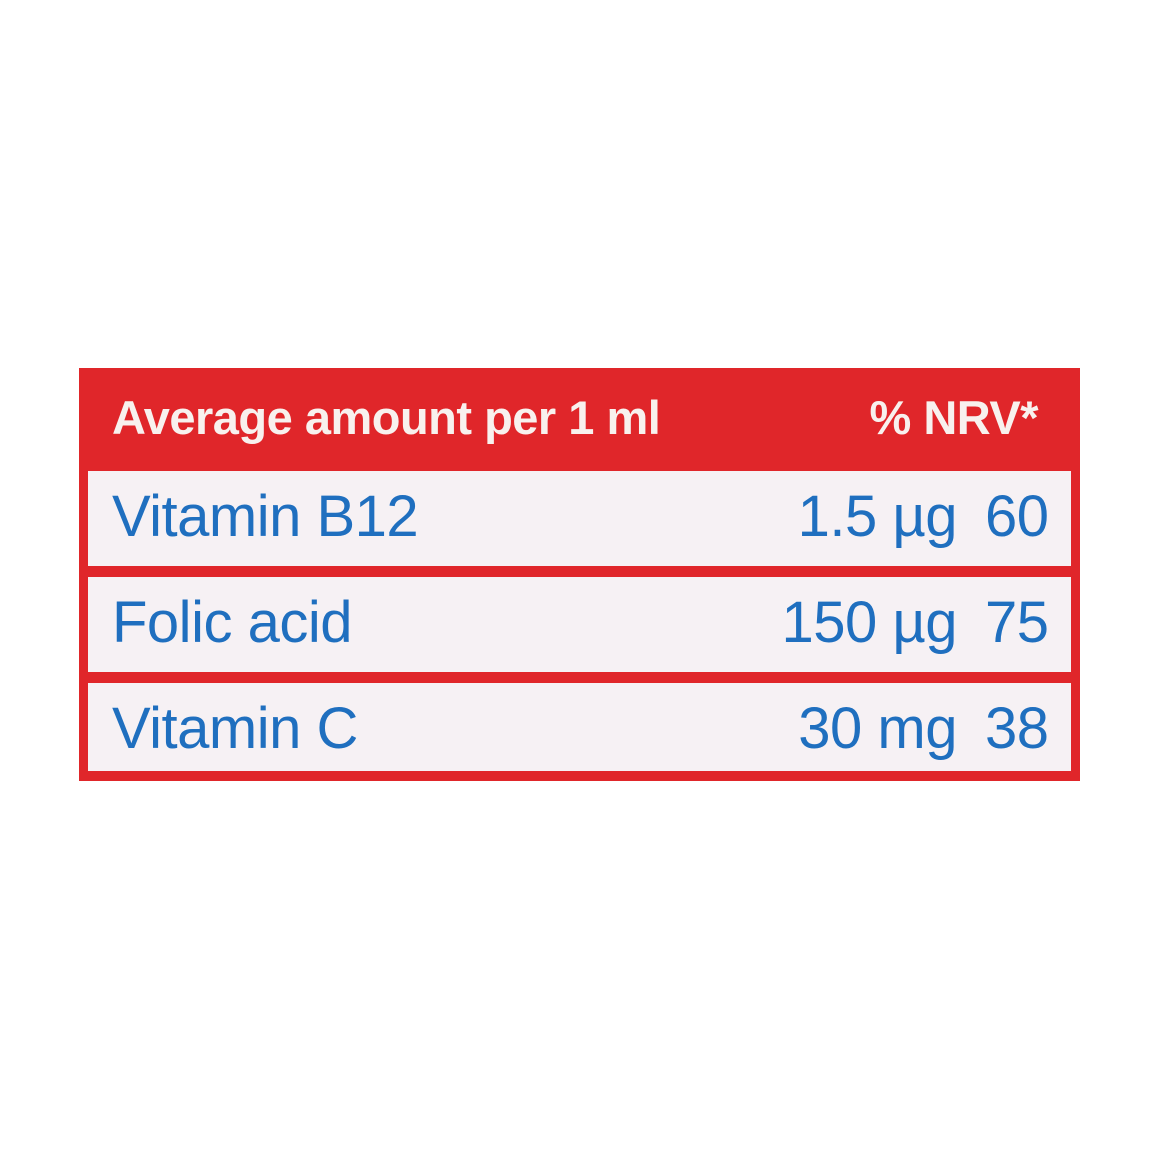 This screenshot has width=1154, height=1154. Describe the element at coordinates (877, 516) in the screenshot. I see `nutrient-amount: 1.5 µg` at that location.